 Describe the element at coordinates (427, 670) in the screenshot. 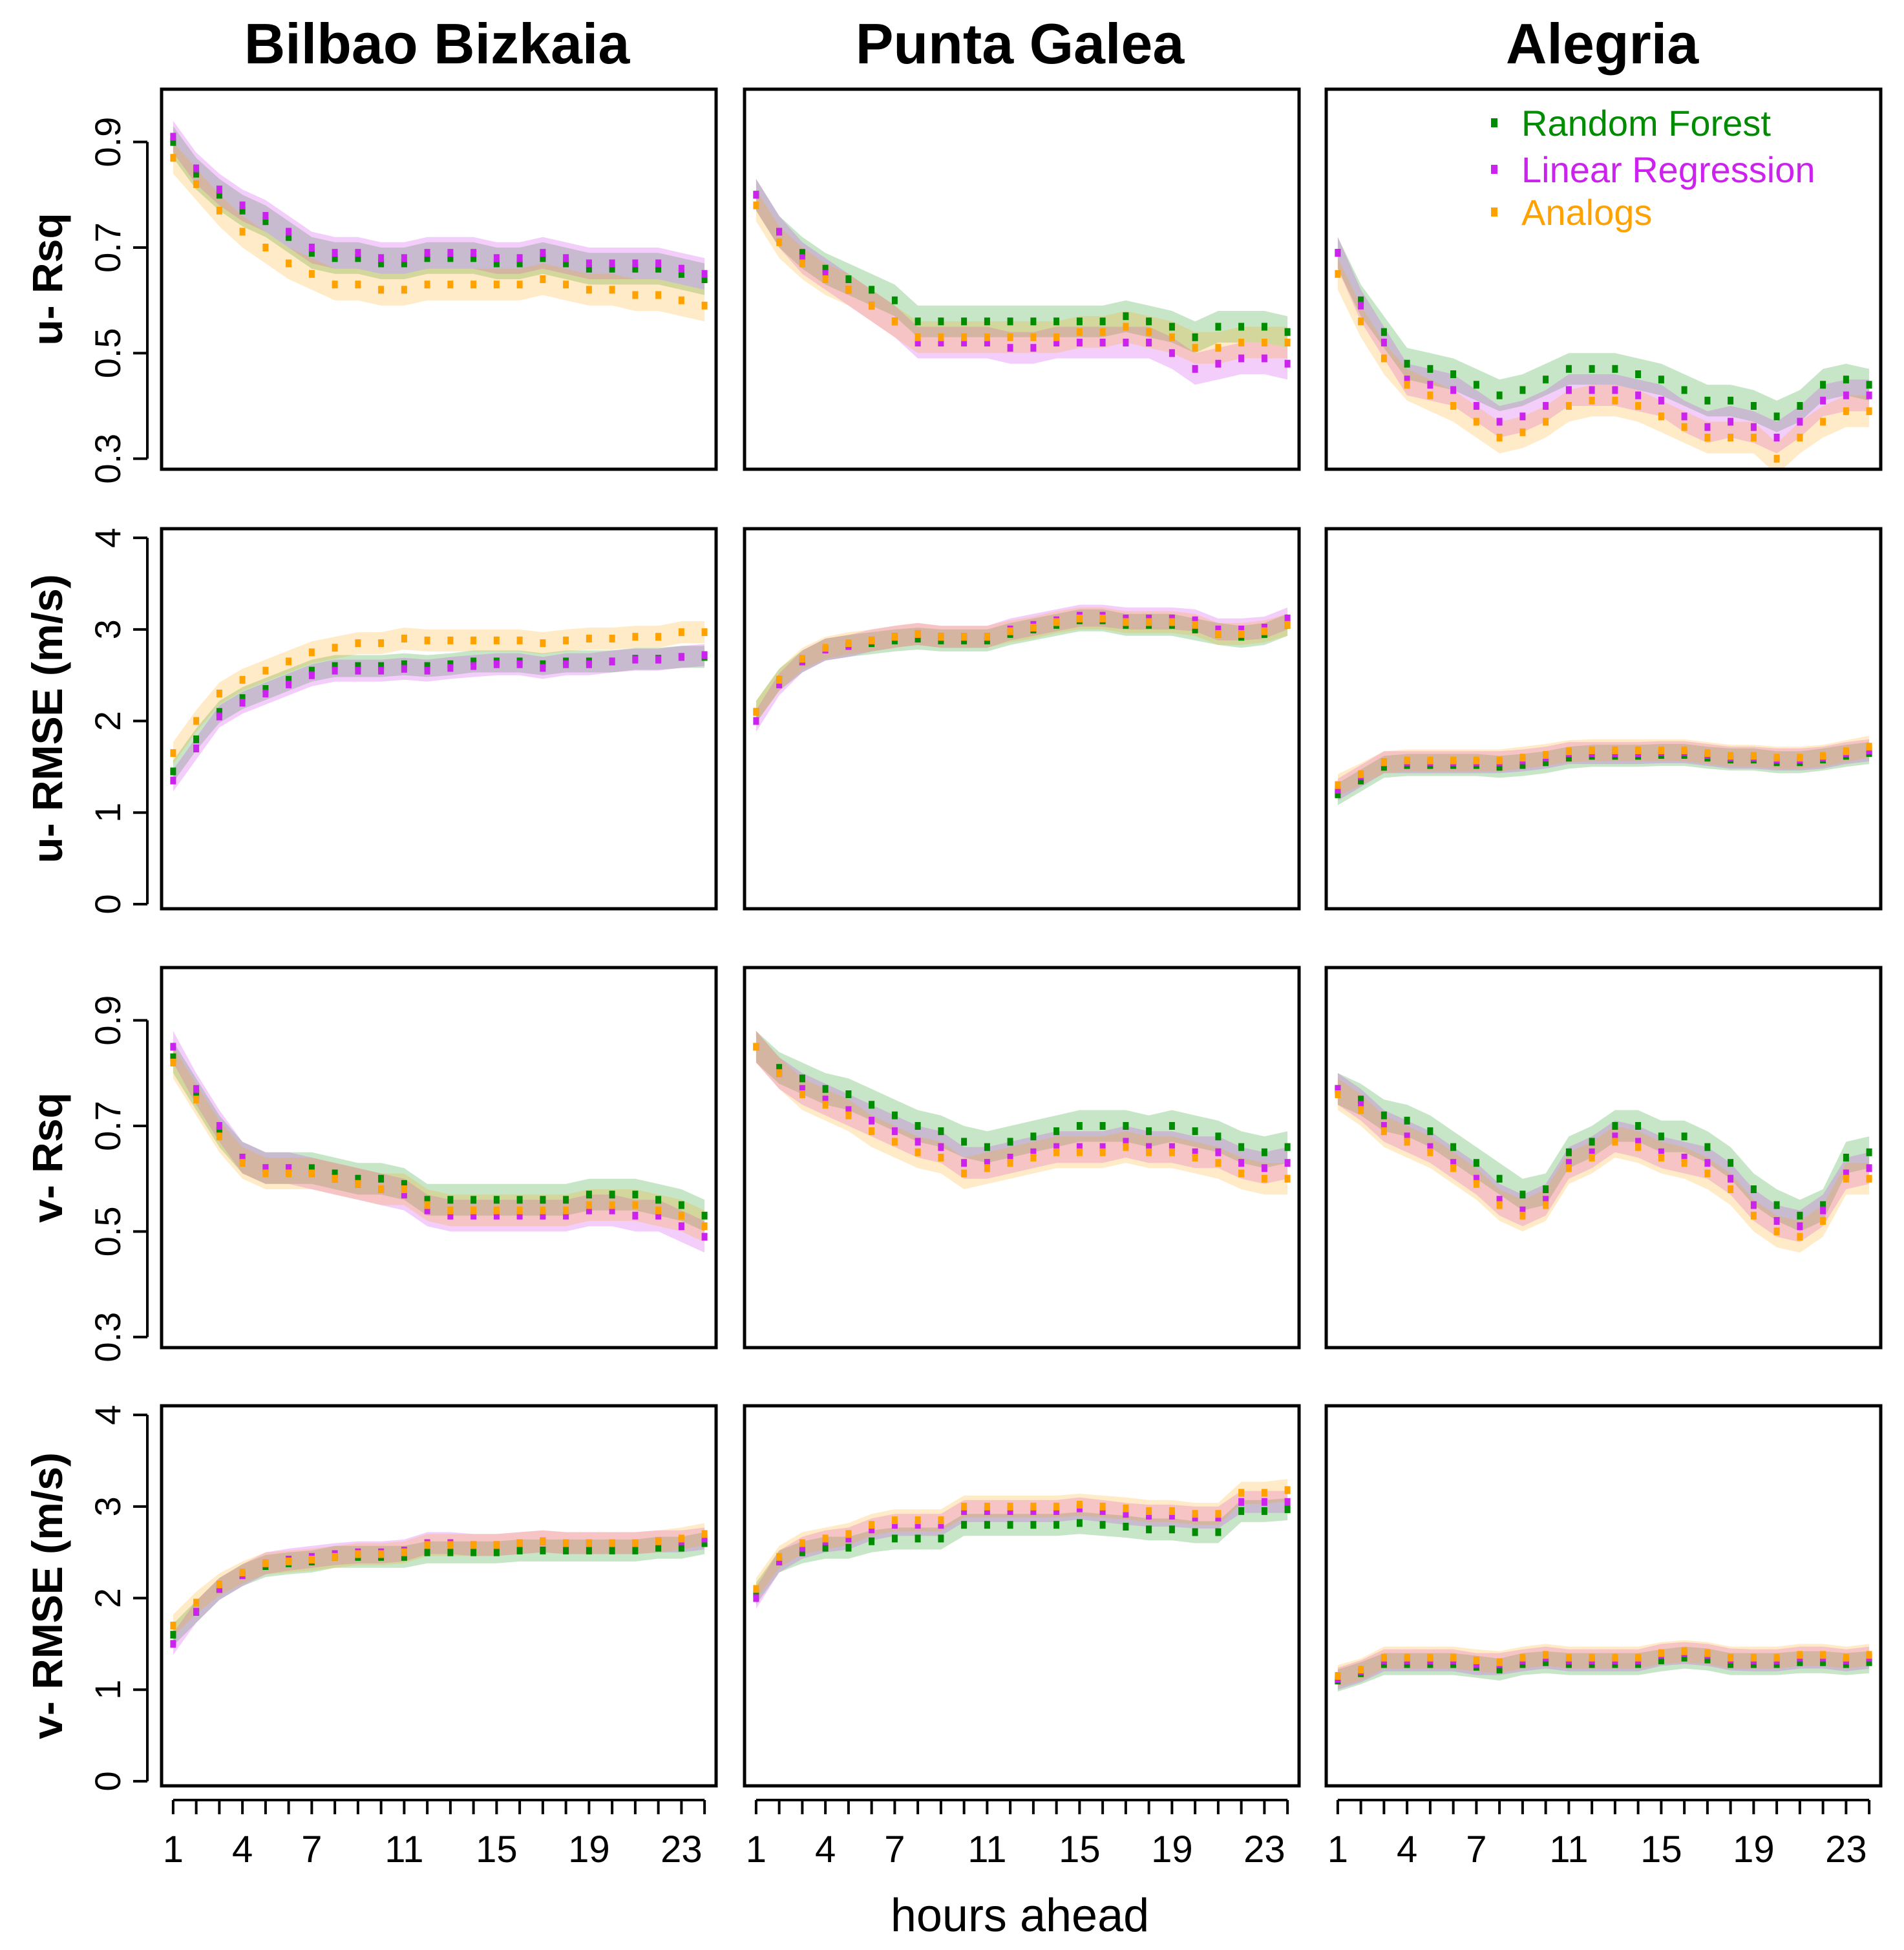

I see `point-linear_regression-1-0-h12` at that location.